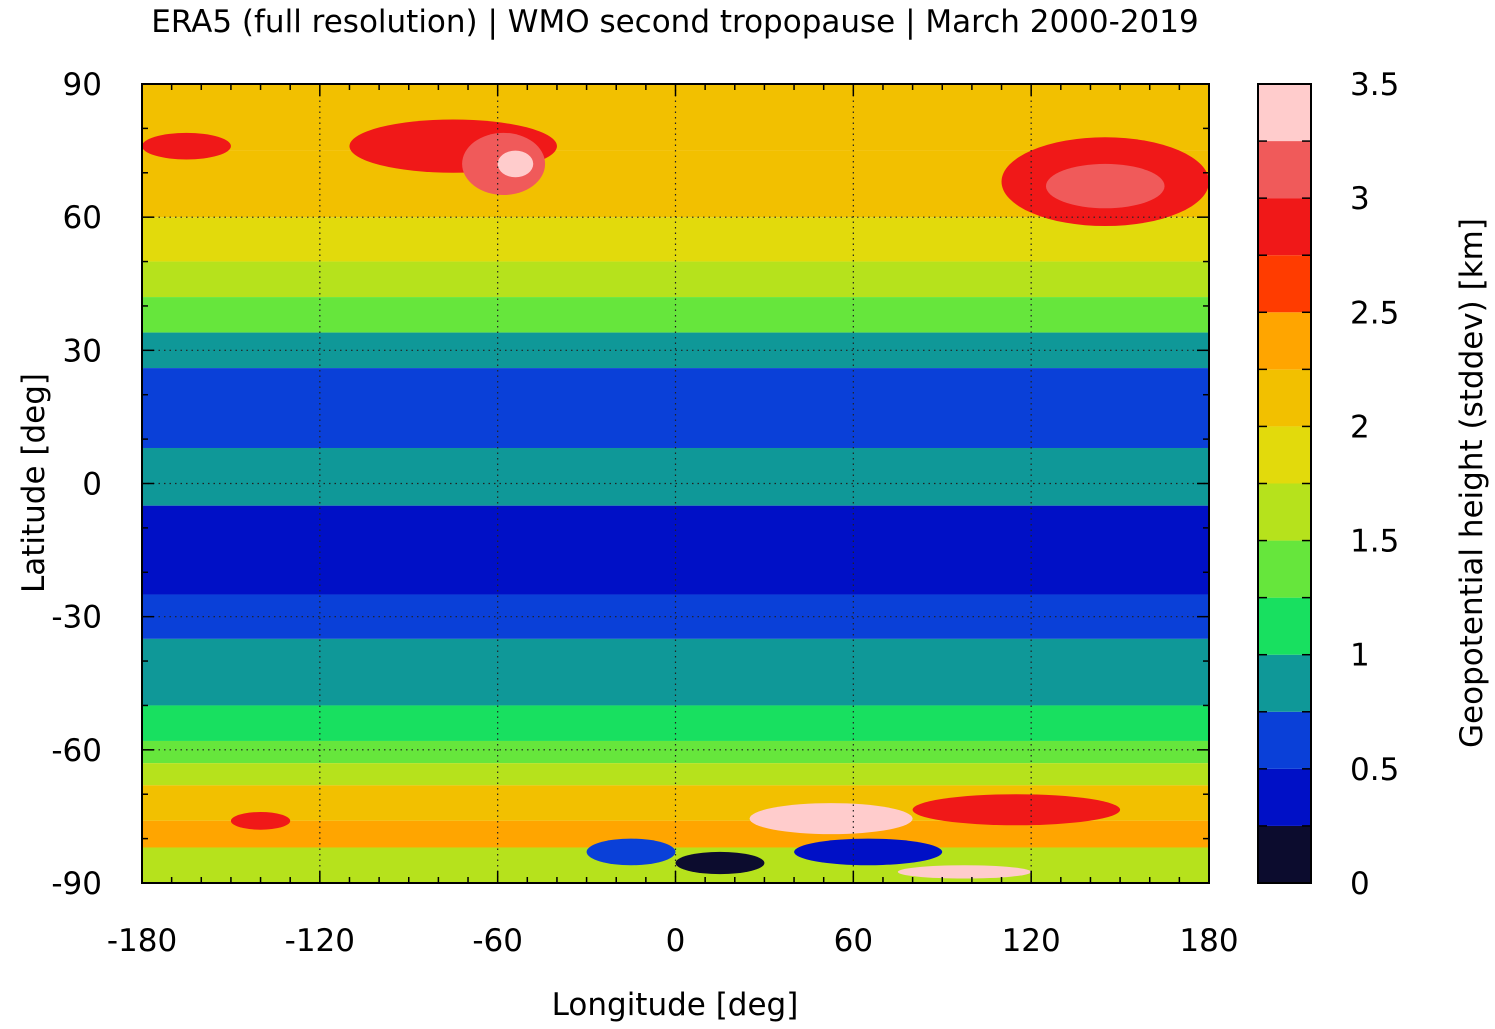 The image size is (1495, 1029). I want to click on x-tick-labels: -180 -120 -60 0 60 120 180, so click(673, 941).